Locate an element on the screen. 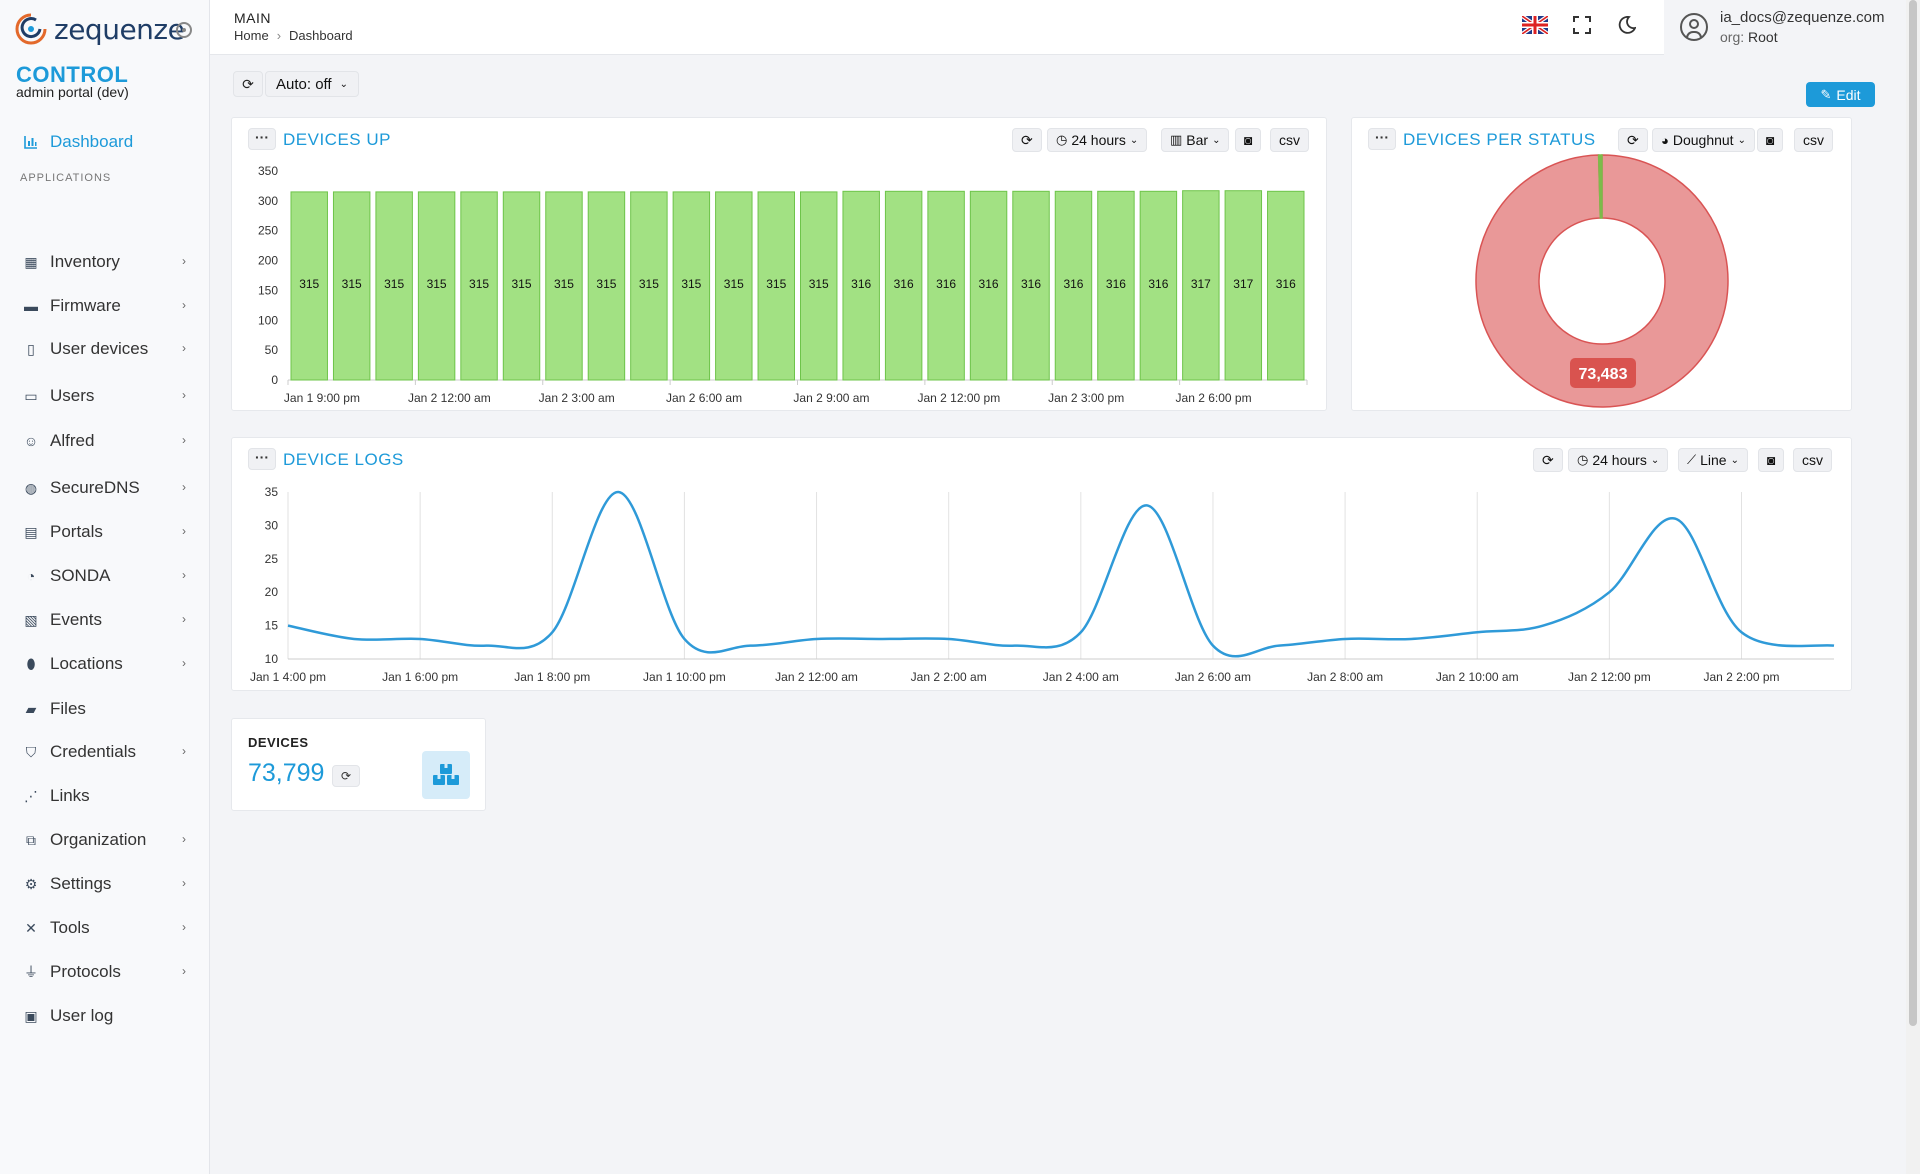  device-logs-type-dropdown: ⟋ Line ⌄ is located at coordinates (1713, 460).